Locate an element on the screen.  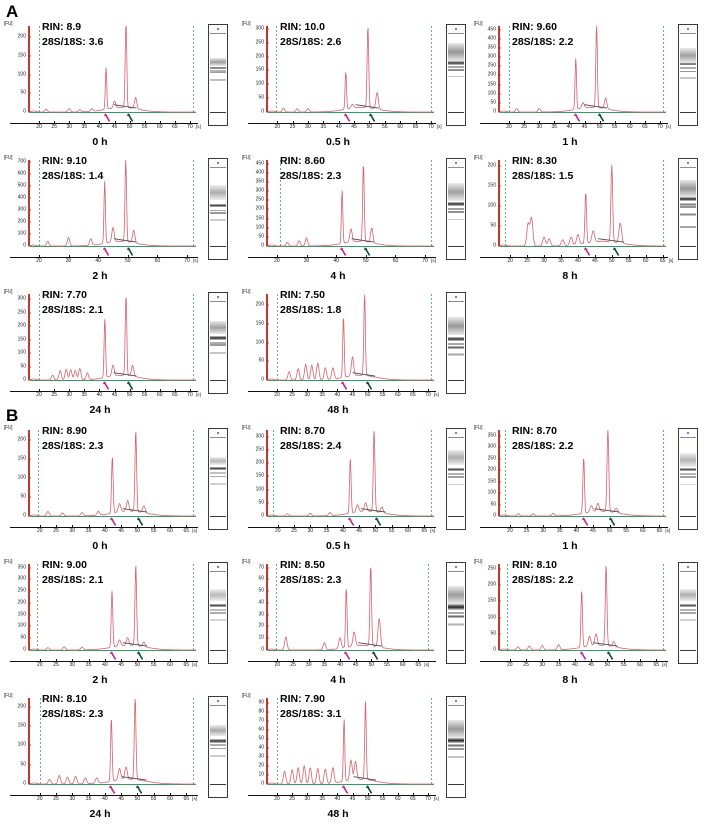
rin-annotation: RIN: 9.10 28S/18S: 1.4 is located at coordinates (72, 169).